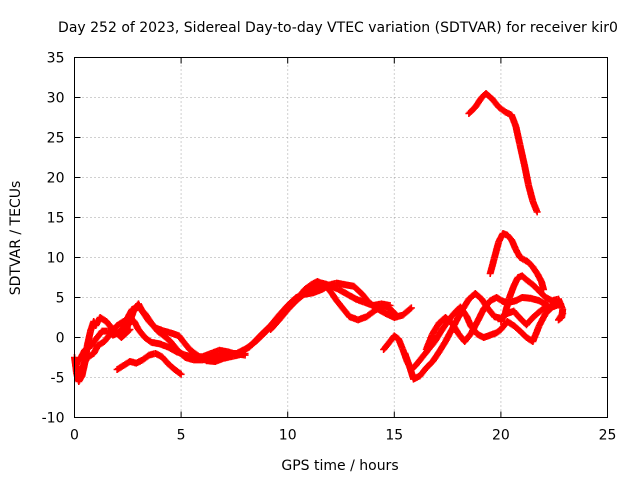 Image resolution: width=640 pixels, height=480 pixels. Describe the element at coordinates (501, 436) in the screenshot. I see `x-tick-label: 20` at that location.